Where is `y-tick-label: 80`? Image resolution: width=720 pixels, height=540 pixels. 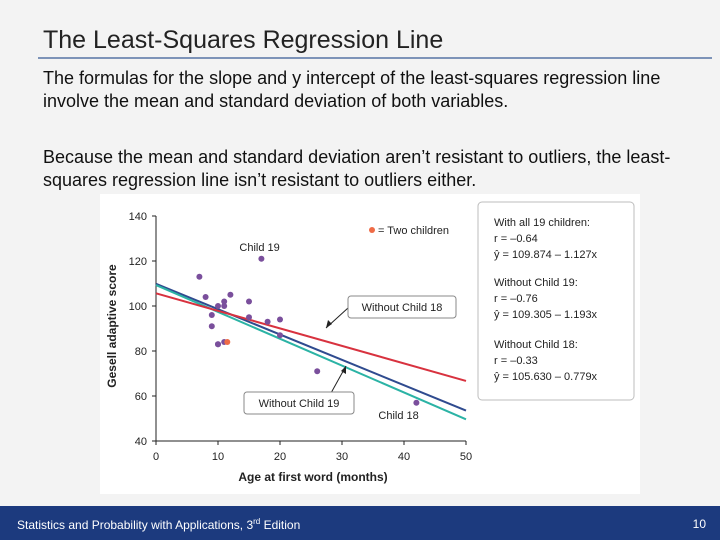 y-tick-label: 80 is located at coordinates (141, 352).